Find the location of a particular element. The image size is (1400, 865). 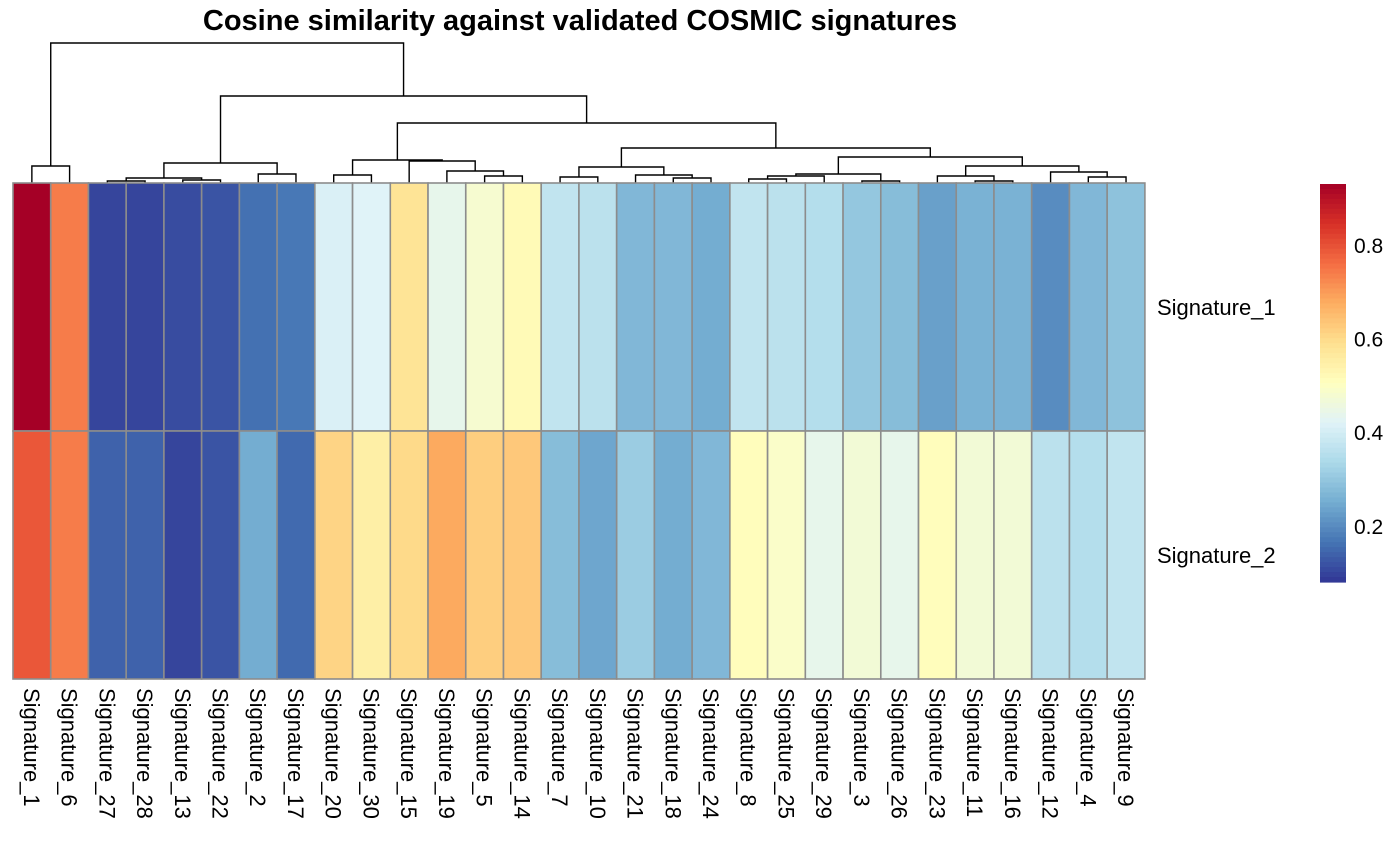

column-label: Signature_10 is located at coordinates (597, 753).